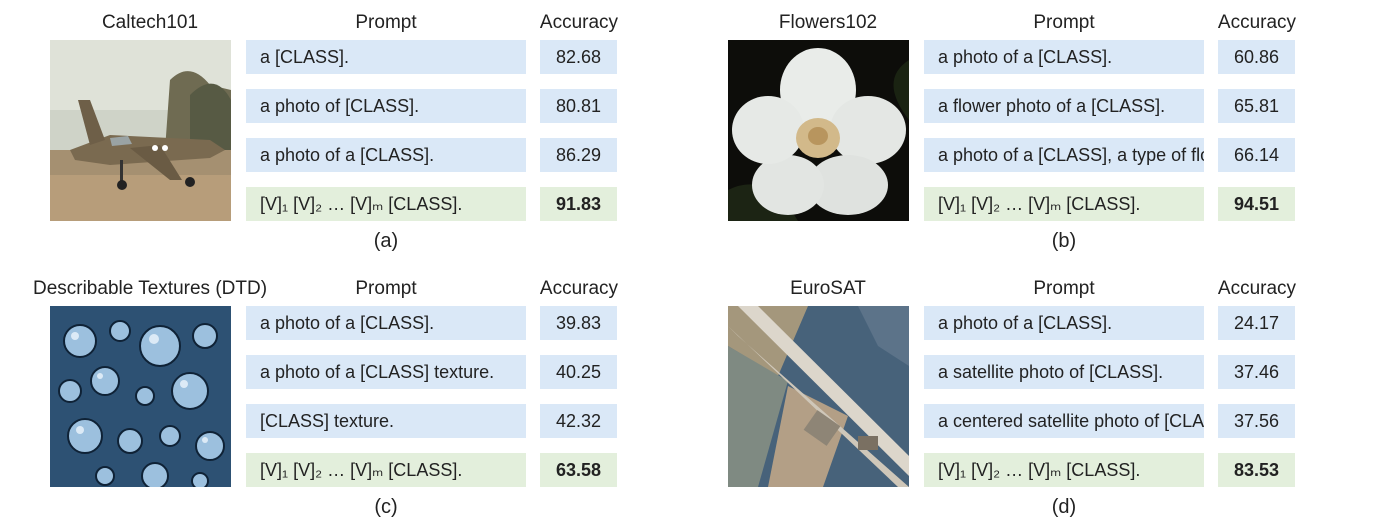  Describe the element at coordinates (140, 396) in the screenshot. I see `texture-image` at that location.